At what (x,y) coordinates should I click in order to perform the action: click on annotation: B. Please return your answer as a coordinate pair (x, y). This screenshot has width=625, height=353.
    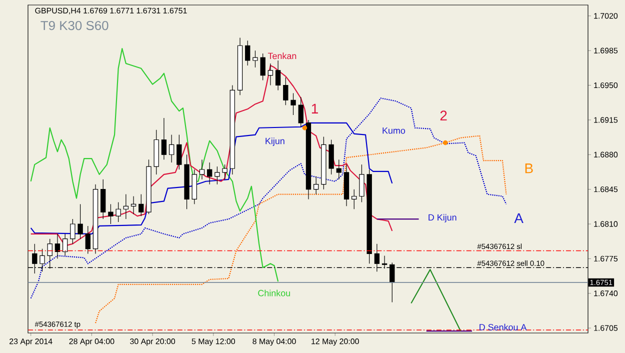
    Looking at the image, I should click on (529, 169).